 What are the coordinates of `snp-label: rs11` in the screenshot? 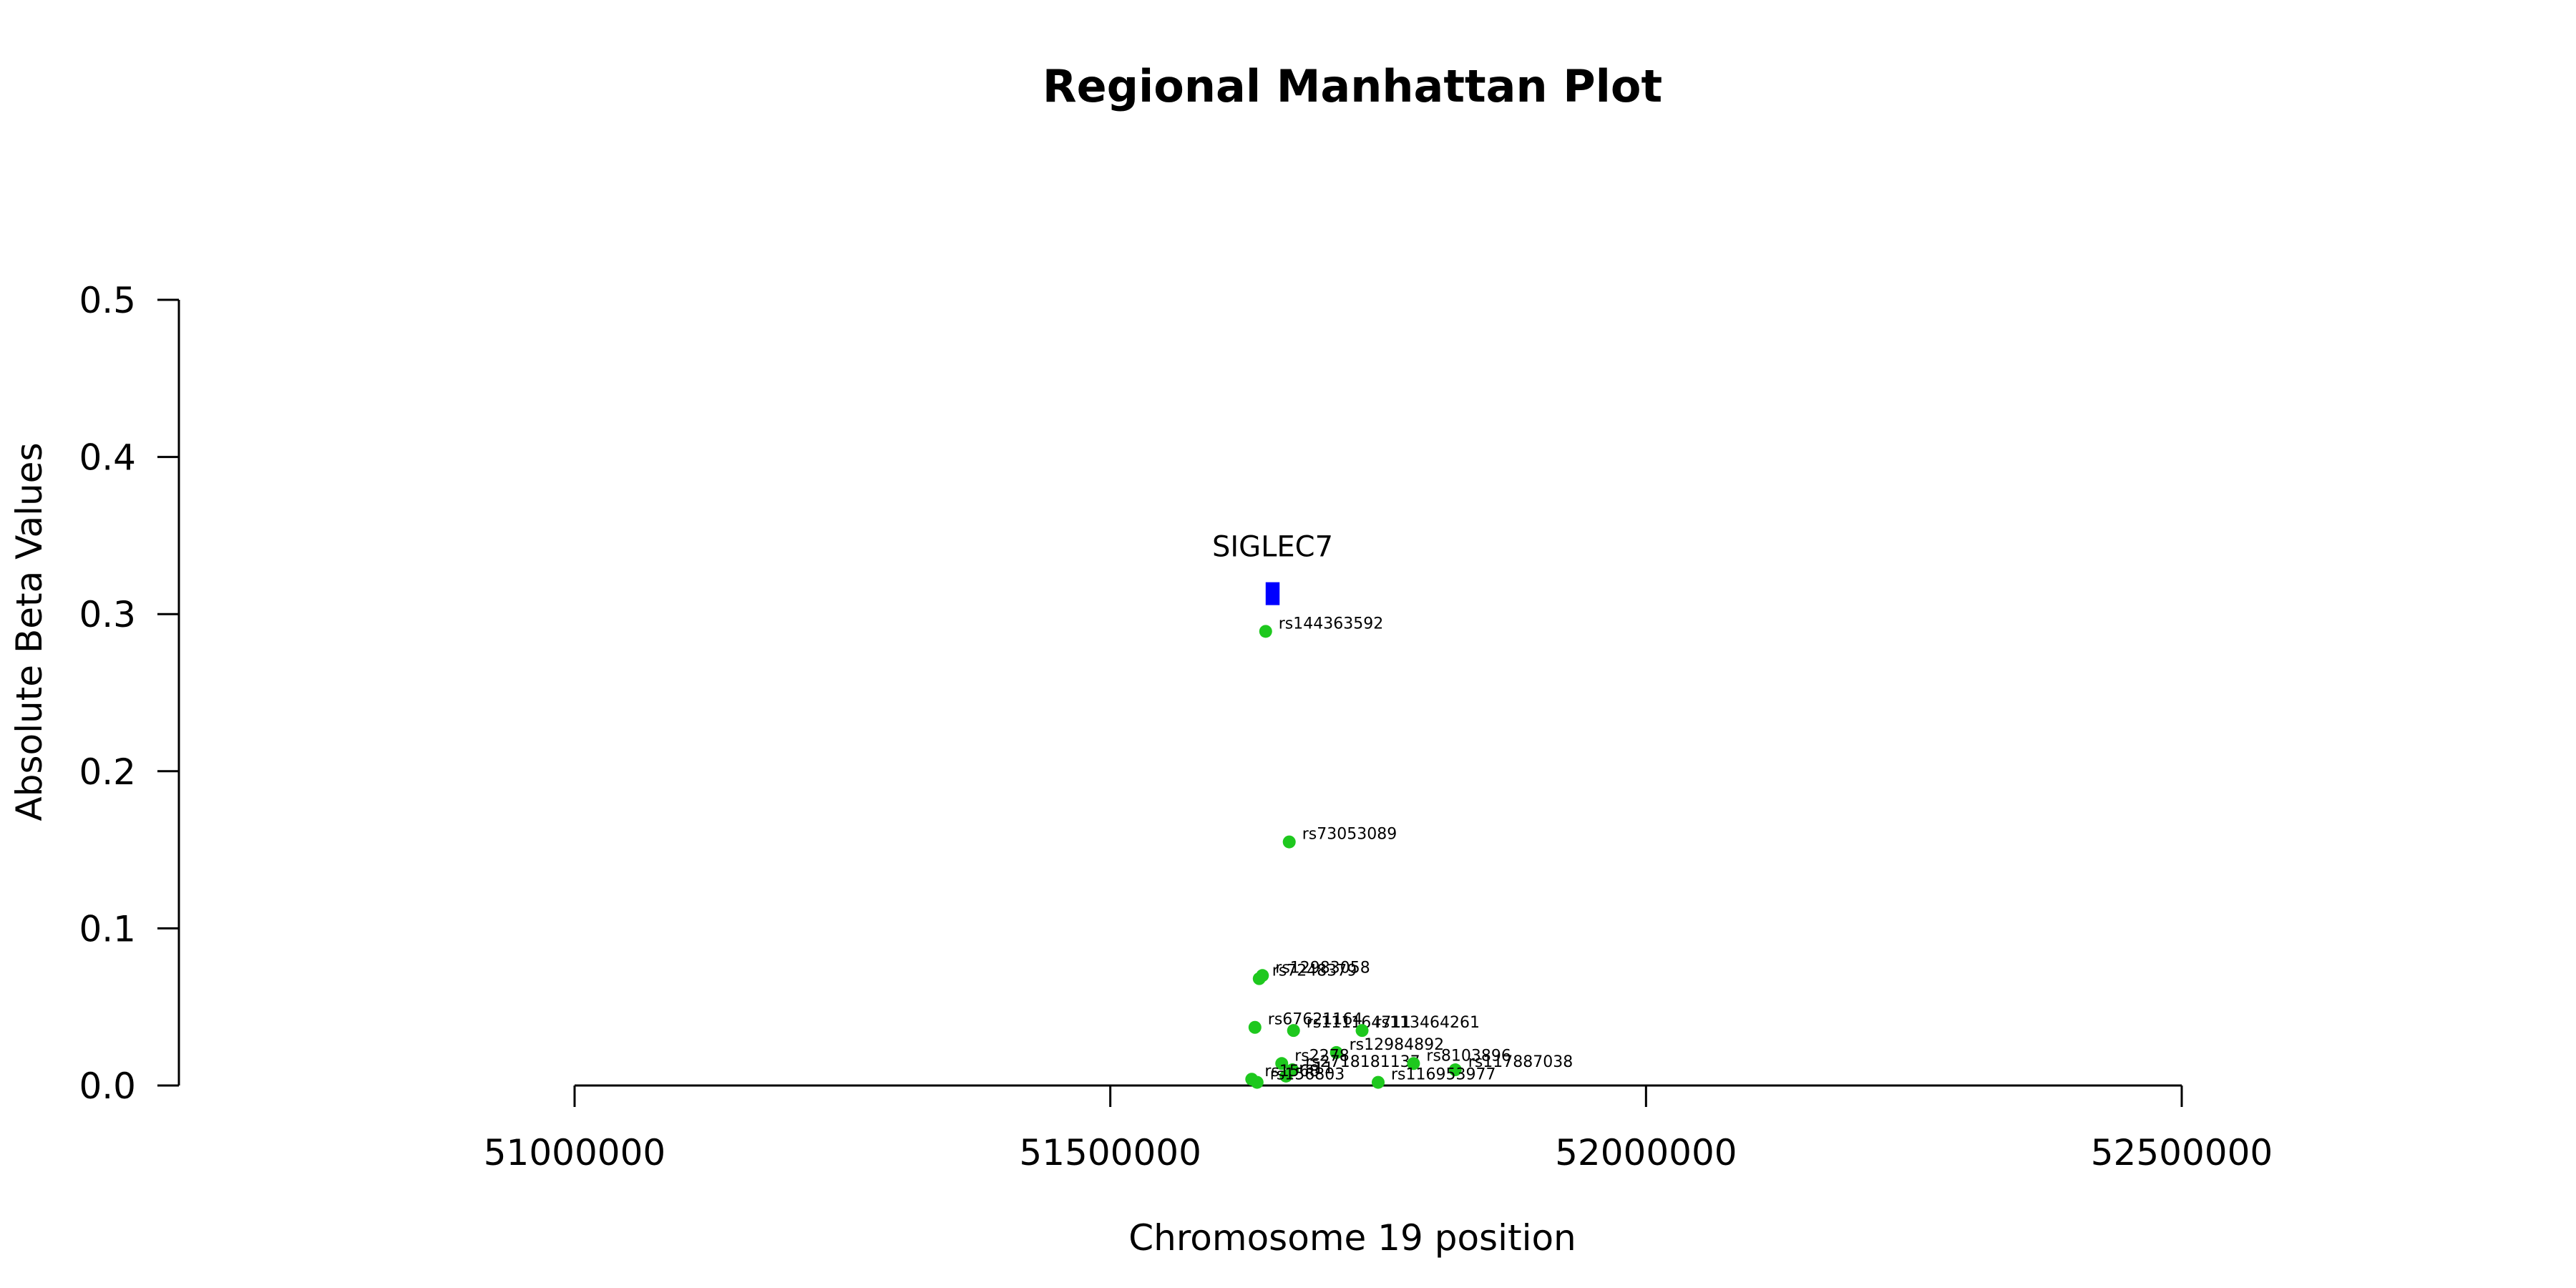 It's located at (1316, 1069).